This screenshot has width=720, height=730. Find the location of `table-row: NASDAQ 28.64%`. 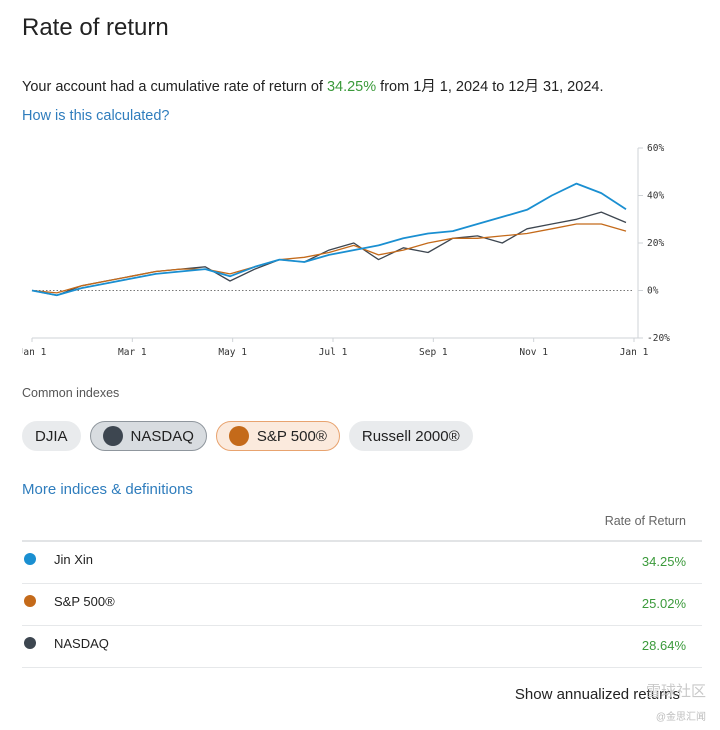

table-row: NASDAQ 28.64% is located at coordinates (362, 647).